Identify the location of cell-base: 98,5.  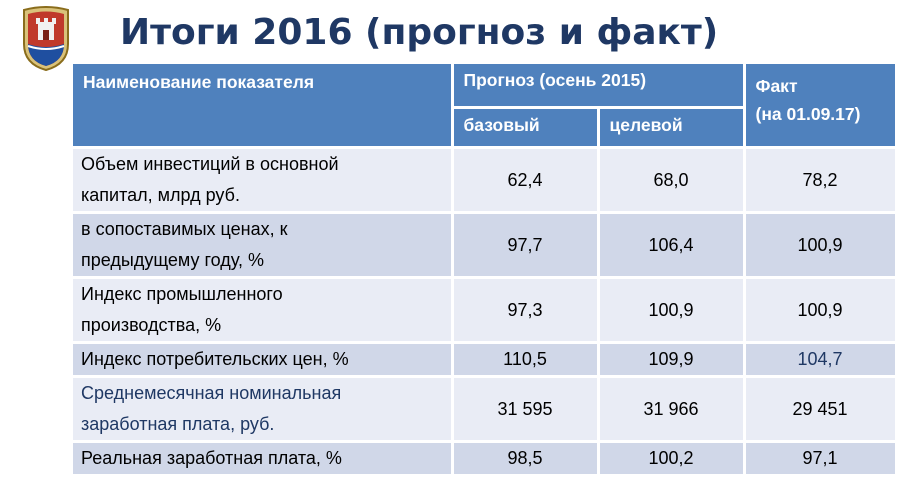
(526, 459).